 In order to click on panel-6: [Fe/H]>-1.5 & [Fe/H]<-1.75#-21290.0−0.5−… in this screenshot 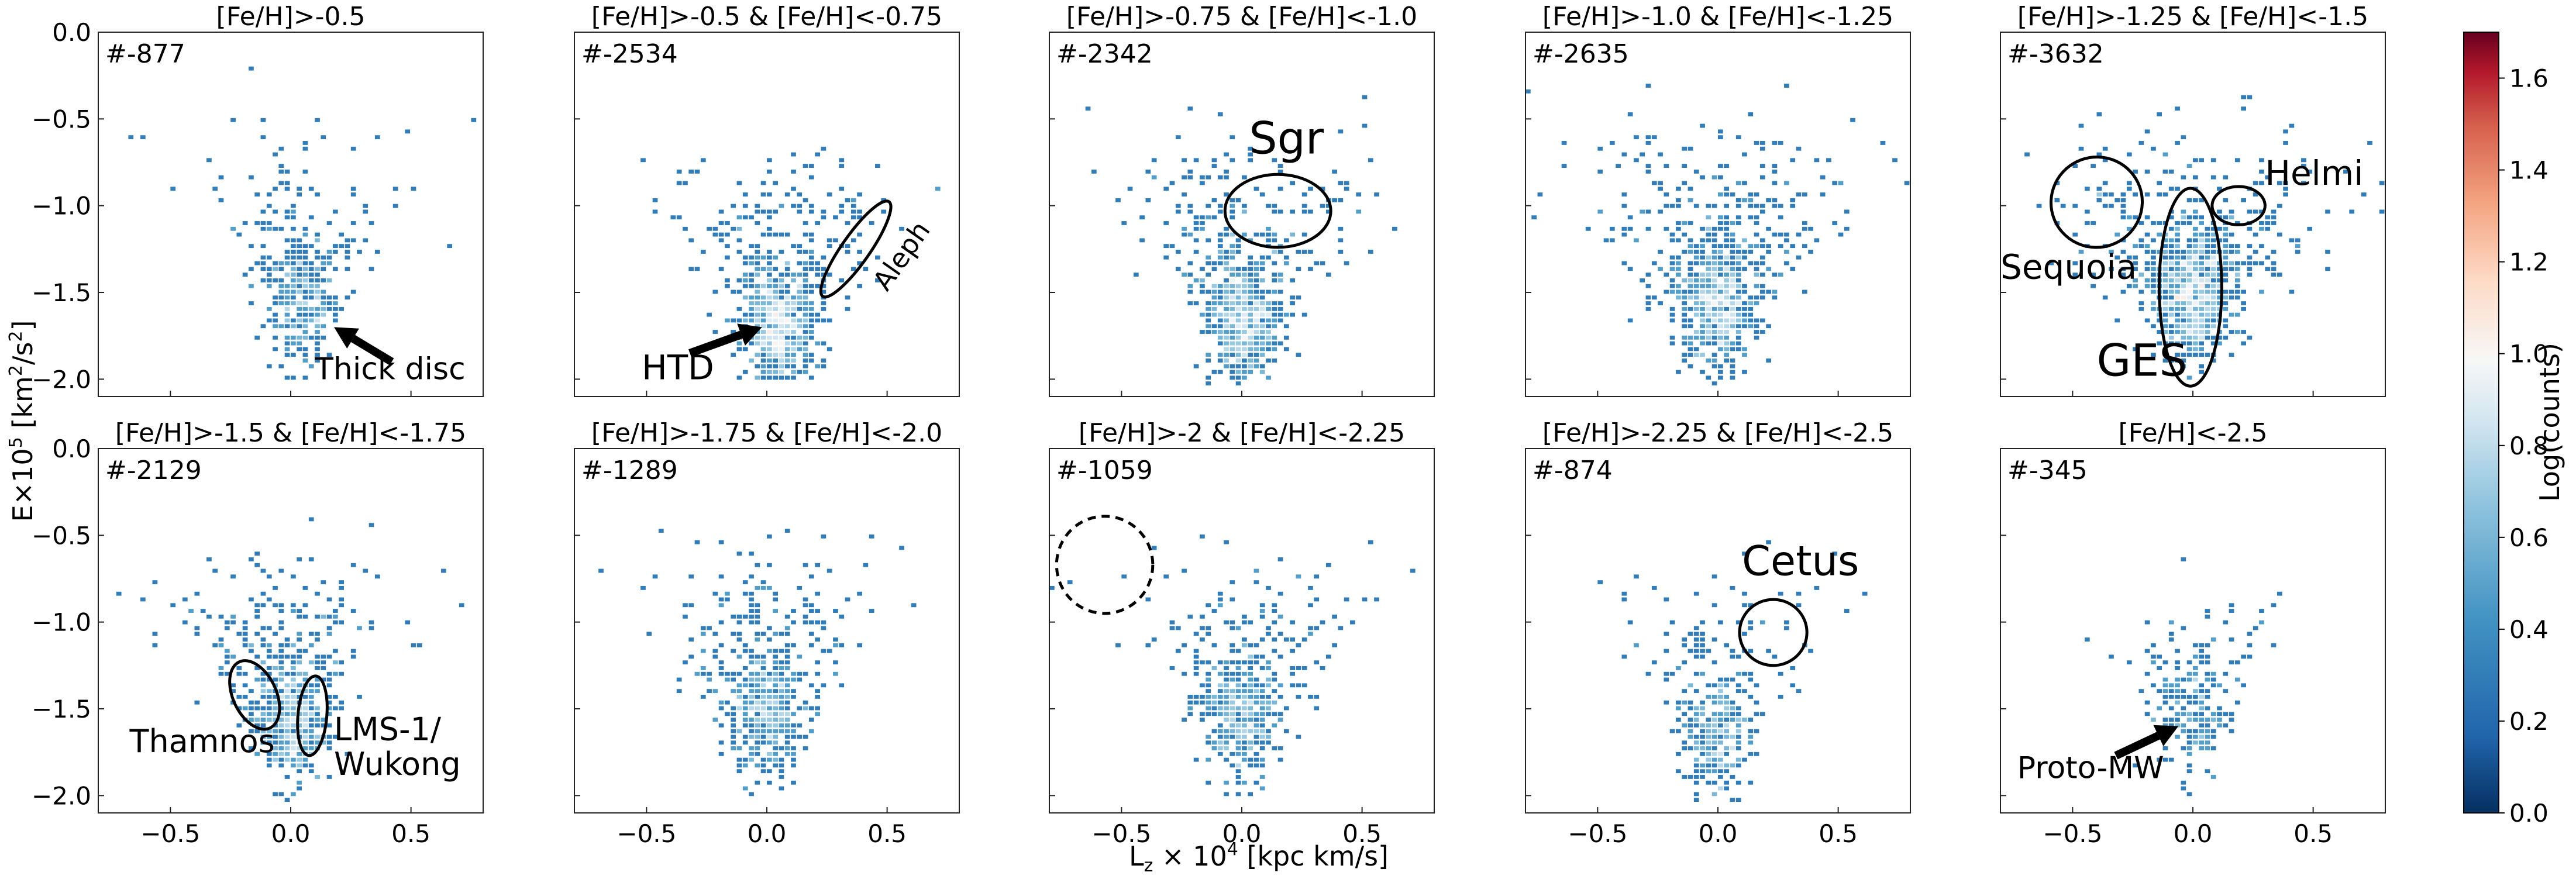, I will do `click(258, 633)`.